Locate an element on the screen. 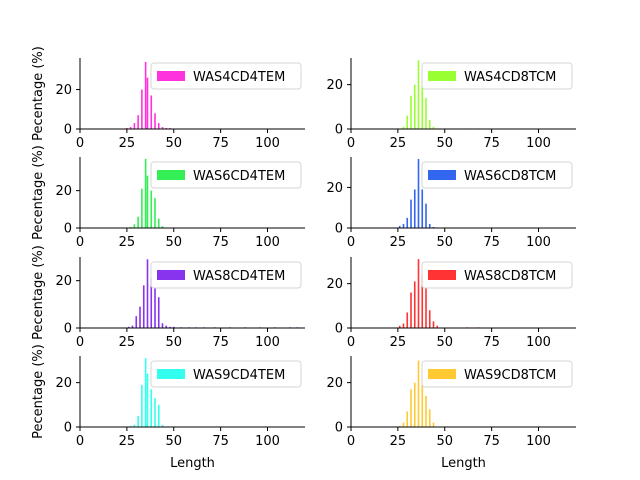  legend-entry: WAS8CD8TCM is located at coordinates (510, 276).